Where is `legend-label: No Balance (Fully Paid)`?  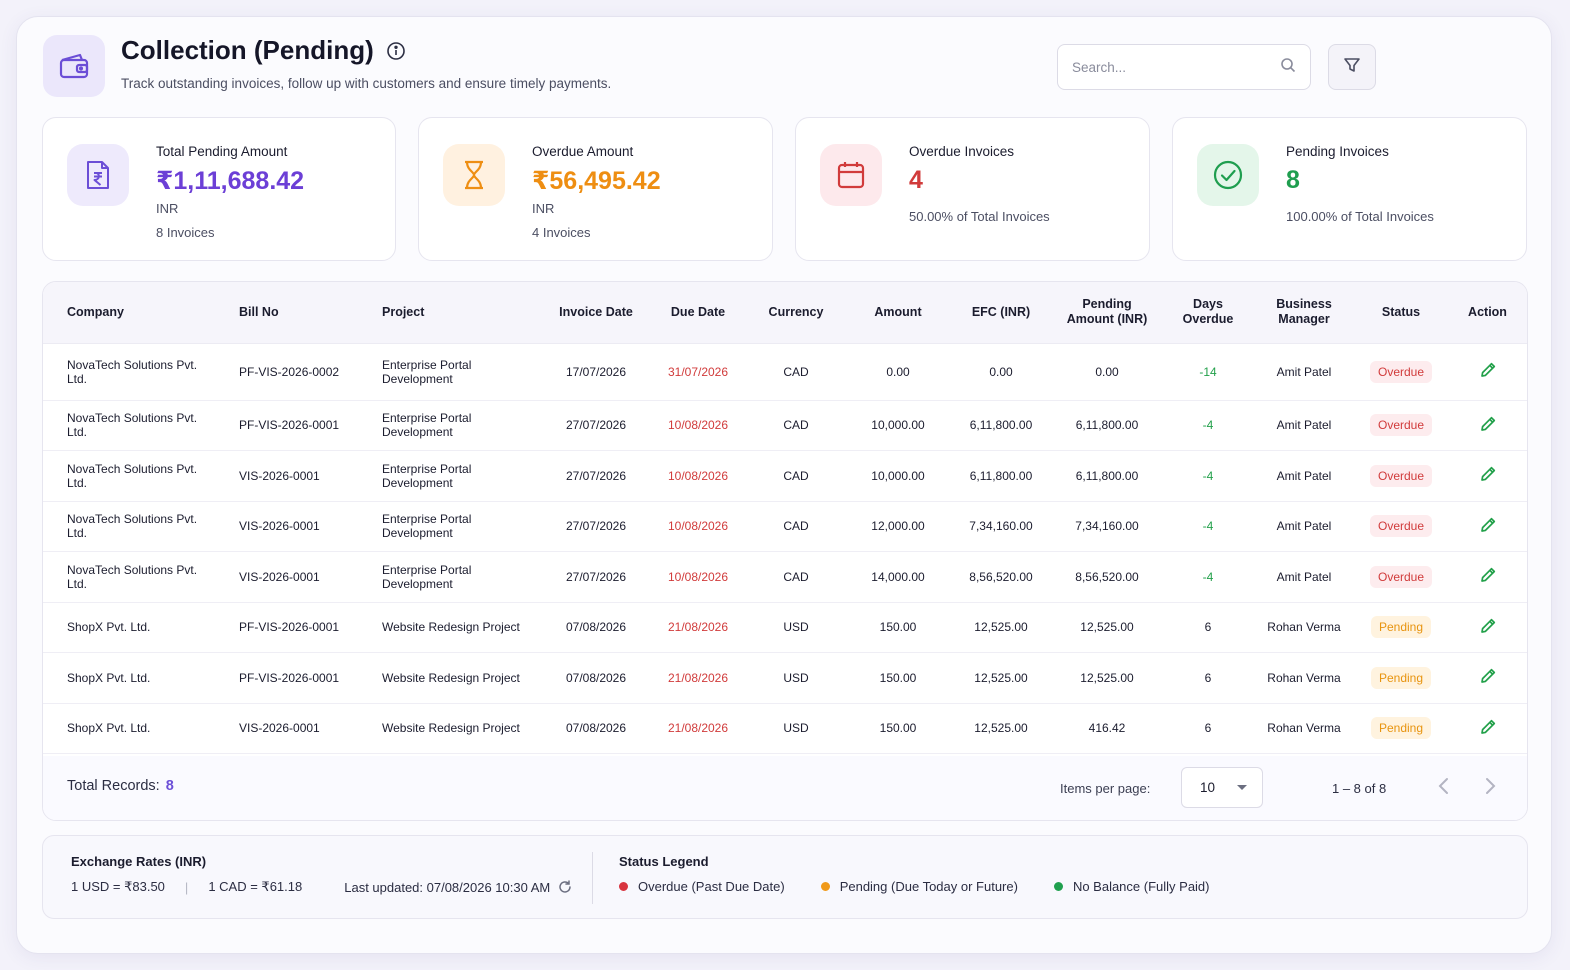 legend-label: No Balance (Fully Paid) is located at coordinates (1141, 886).